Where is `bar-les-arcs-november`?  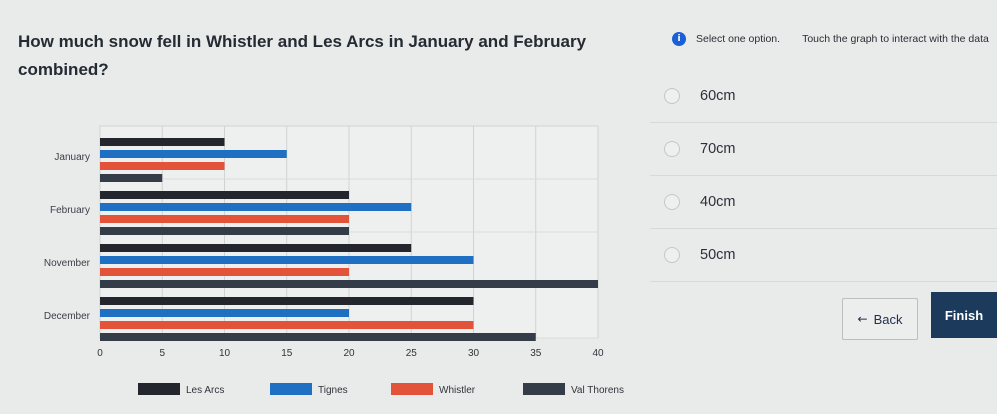
bar-les-arcs-november is located at coordinates (256, 248).